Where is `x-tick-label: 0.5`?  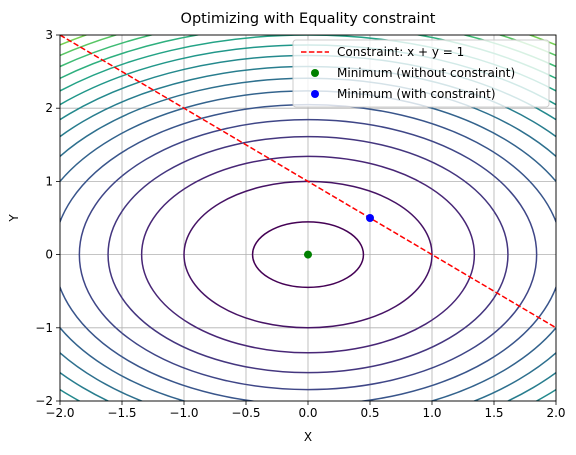 x-tick-label: 0.5 is located at coordinates (369, 413).